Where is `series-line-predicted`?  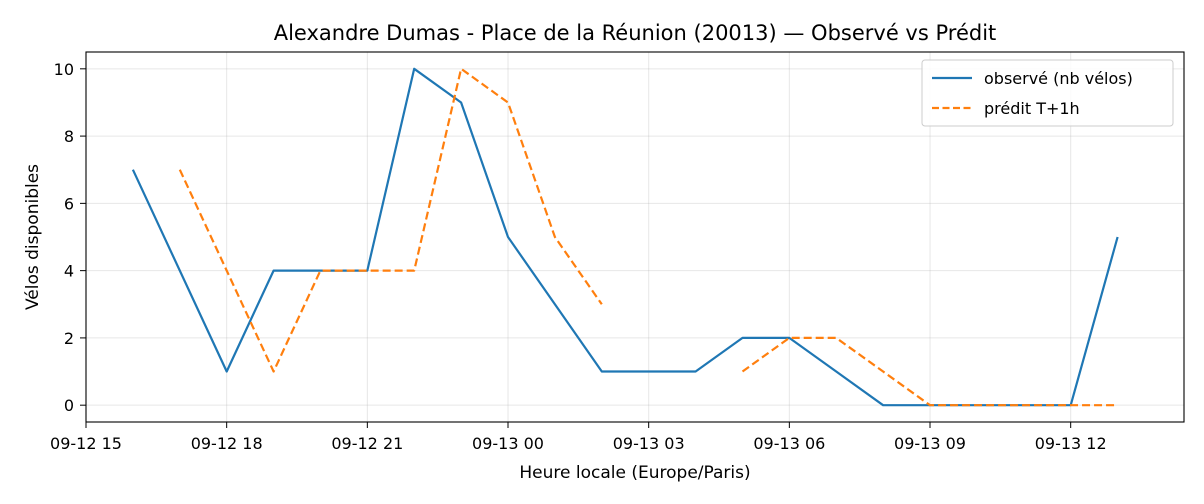
series-line-predicted is located at coordinates (929, 371).